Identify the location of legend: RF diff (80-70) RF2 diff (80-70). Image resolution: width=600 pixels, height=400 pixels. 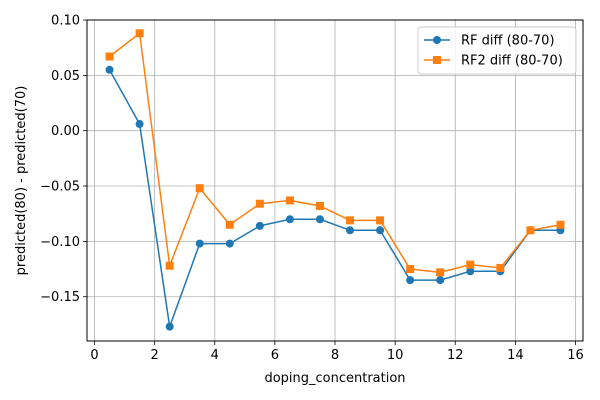
(497, 50).